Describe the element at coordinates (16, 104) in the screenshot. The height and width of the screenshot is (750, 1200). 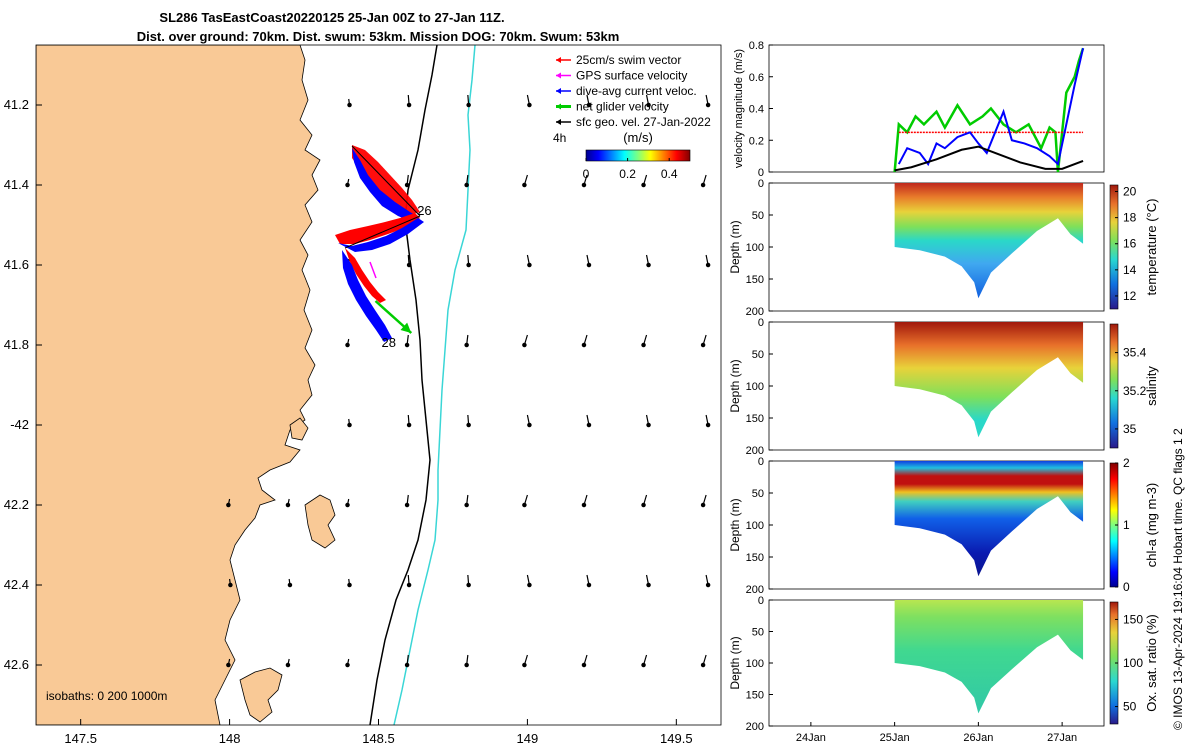
I see `map-ytick-label: 41.2` at that location.